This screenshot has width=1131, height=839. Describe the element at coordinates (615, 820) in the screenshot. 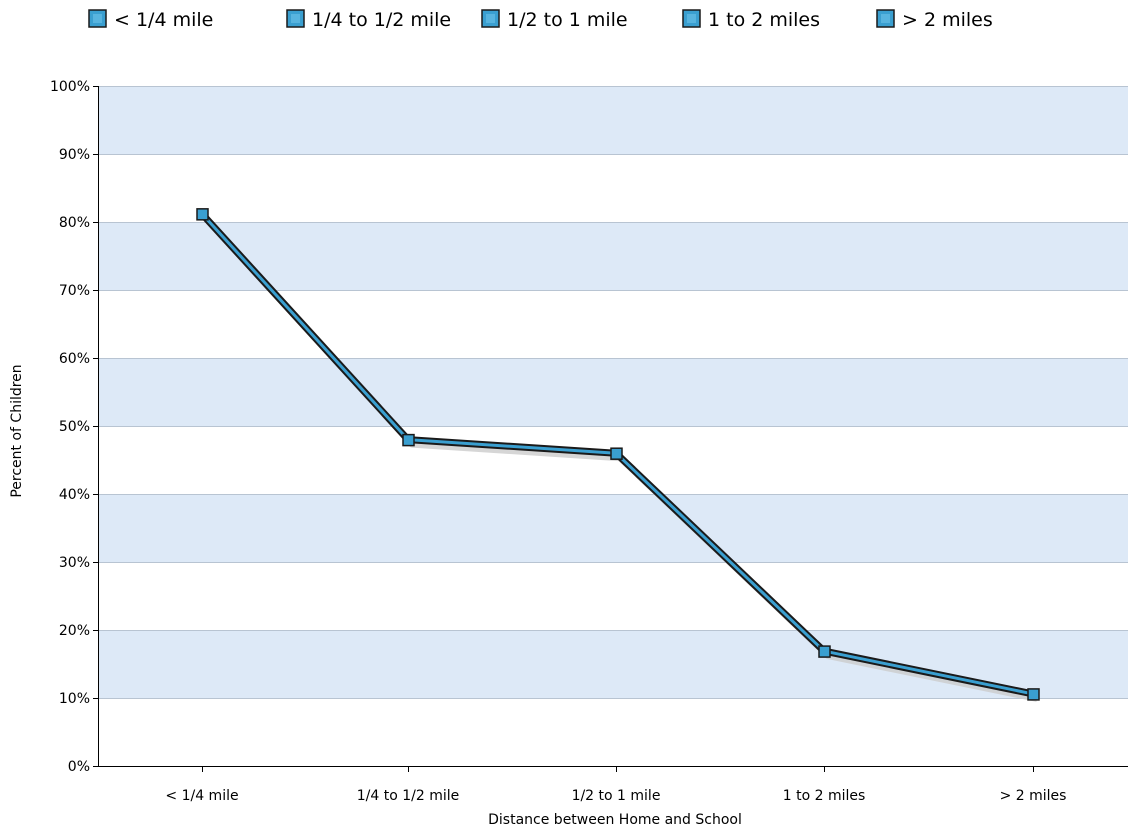

I see `x-axis-label: Distance between Home and School` at that location.